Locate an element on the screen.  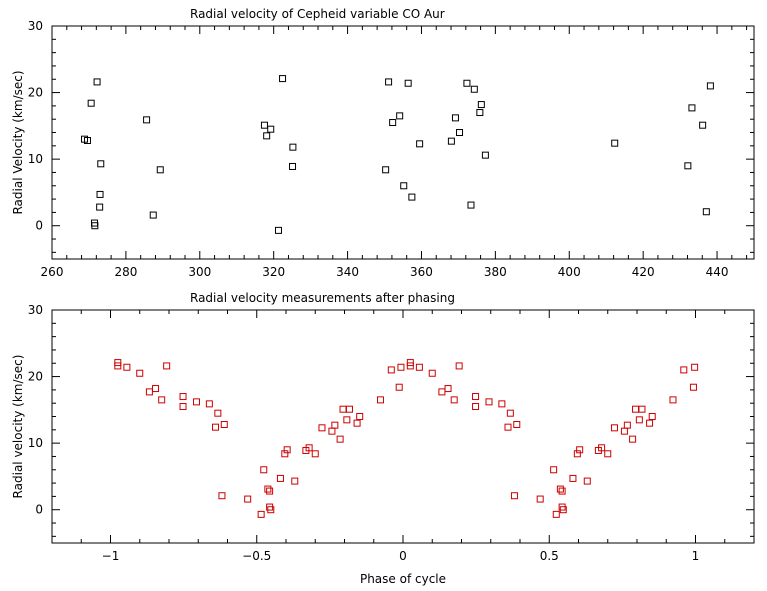
y-tick-label: 0 is located at coordinates (39, 510).